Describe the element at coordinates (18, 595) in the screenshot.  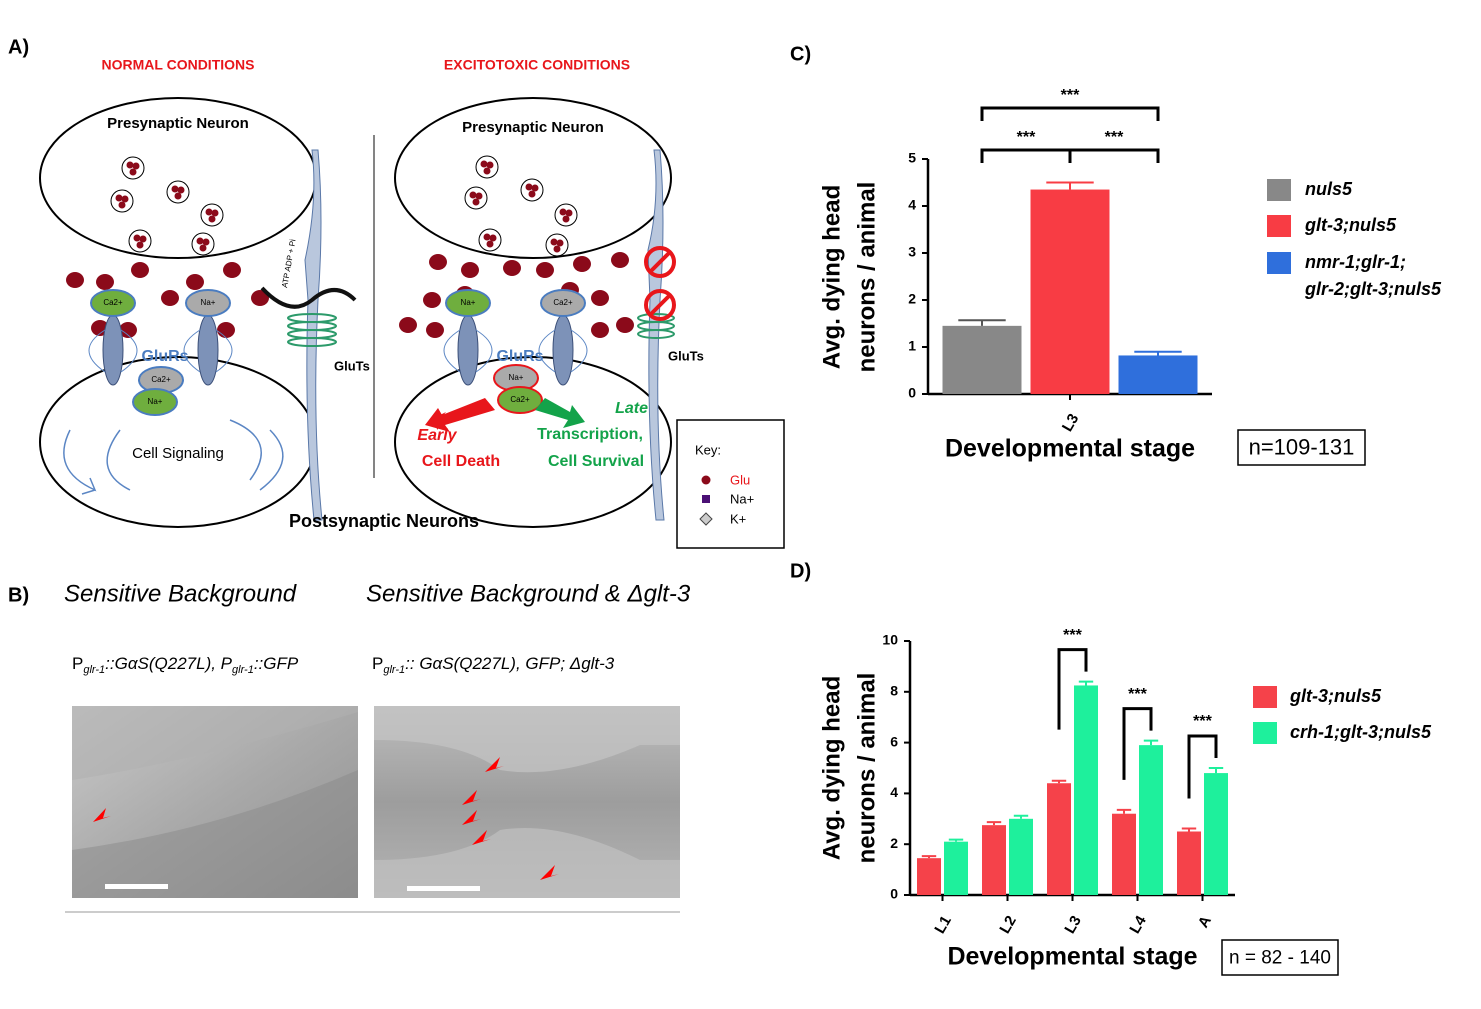
I see `panel-label: B)` at that location.